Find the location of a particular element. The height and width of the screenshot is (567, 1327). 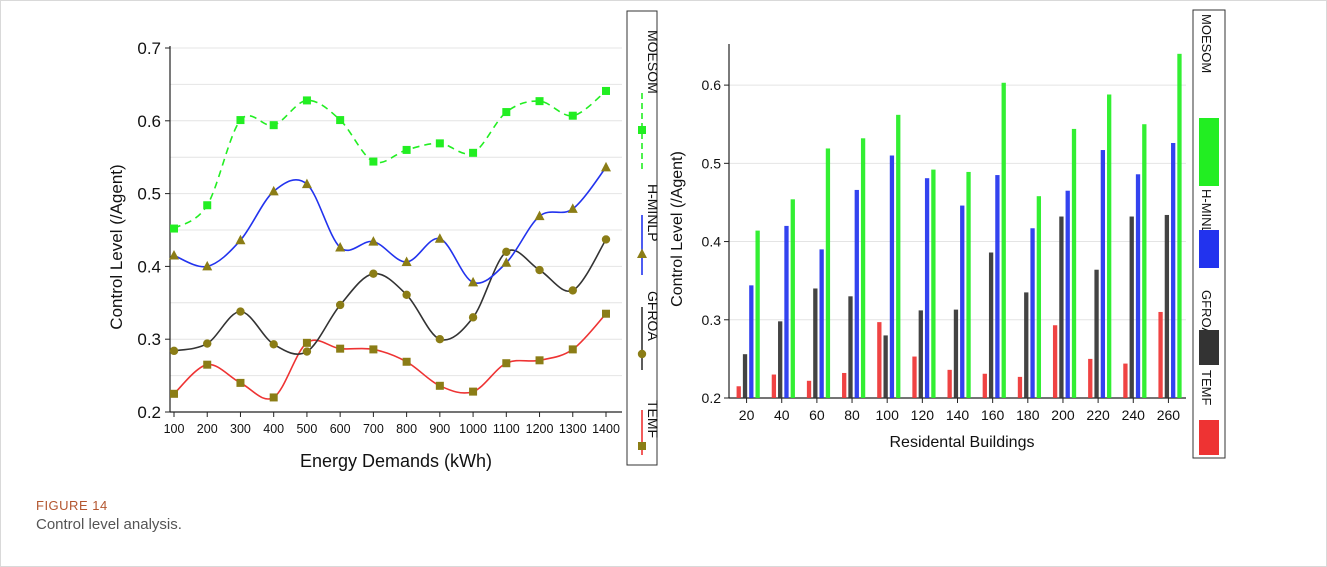

bar-legend-label-moesom: MOESOM is located at coordinates (1206, 43).